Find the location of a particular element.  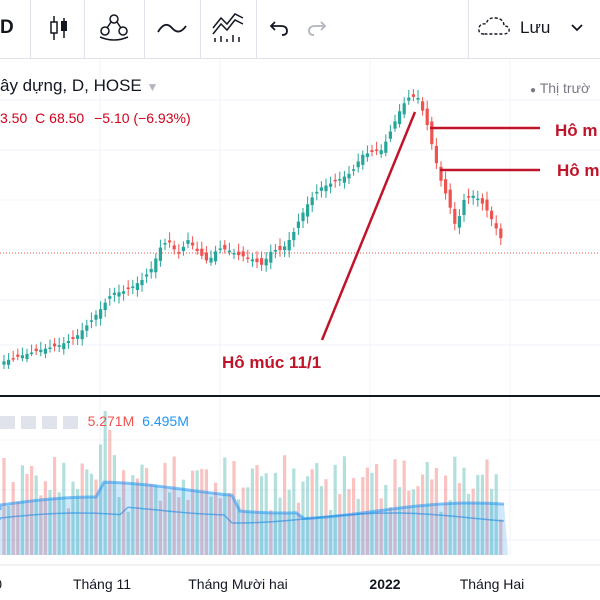

volume-value: 5.271M is located at coordinates (111, 421).